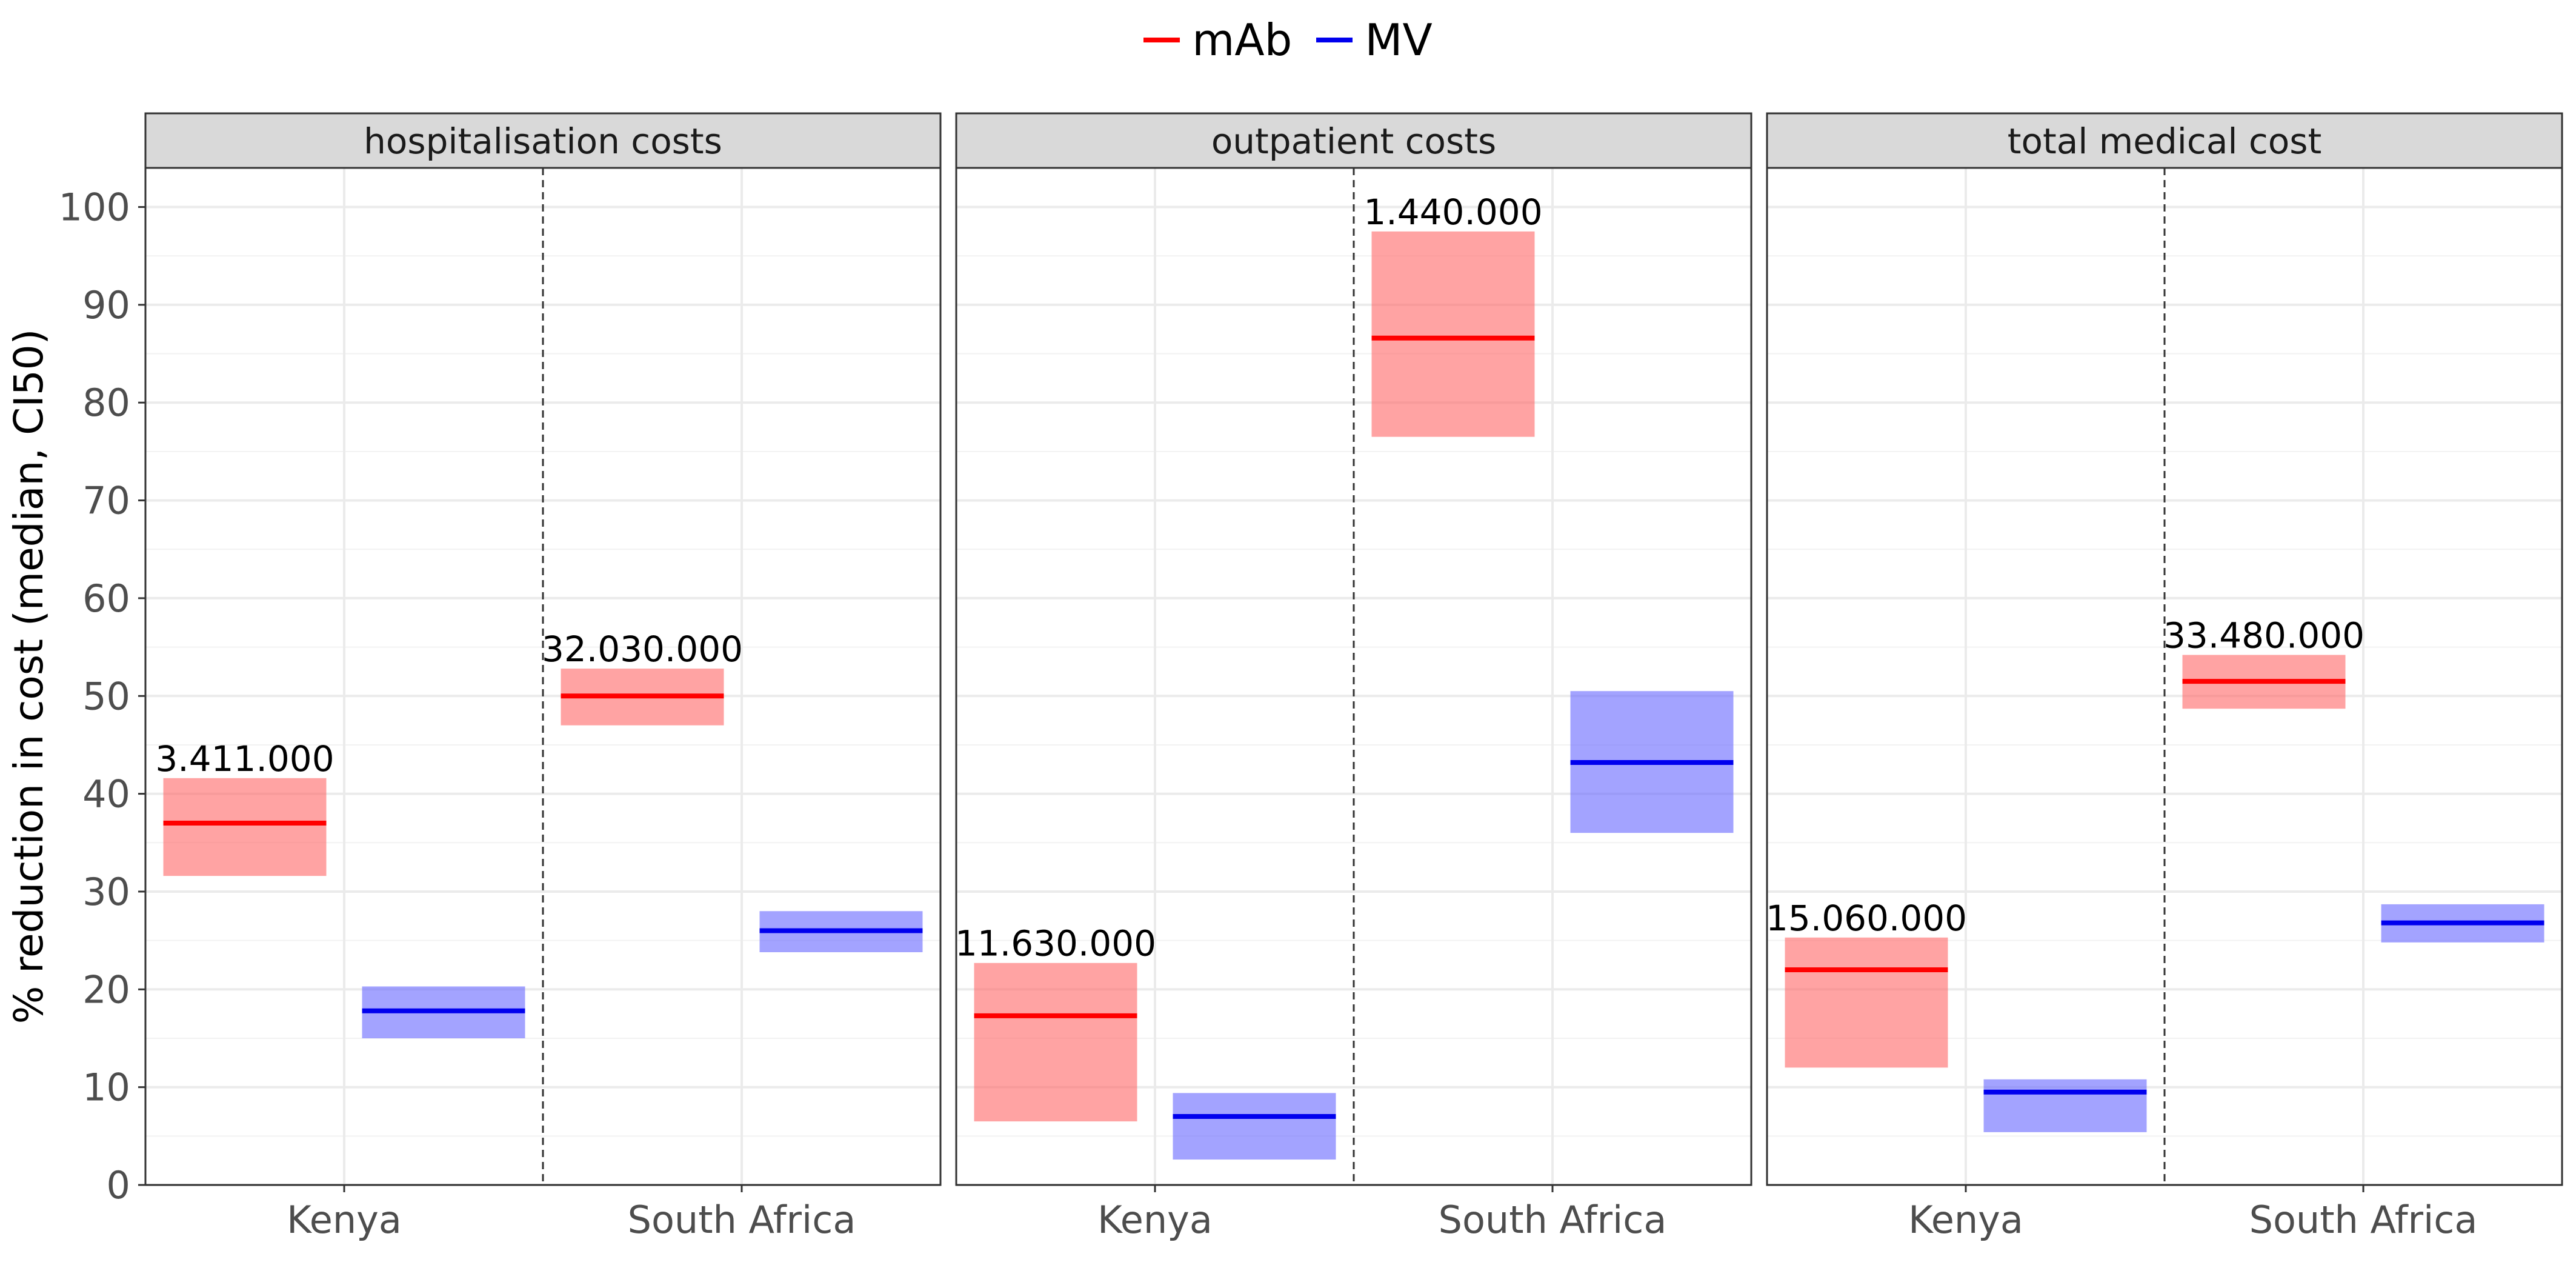 This screenshot has width=2576, height=1288. Describe the element at coordinates (94, 207) in the screenshot. I see `y-tick-label: 100` at that location.